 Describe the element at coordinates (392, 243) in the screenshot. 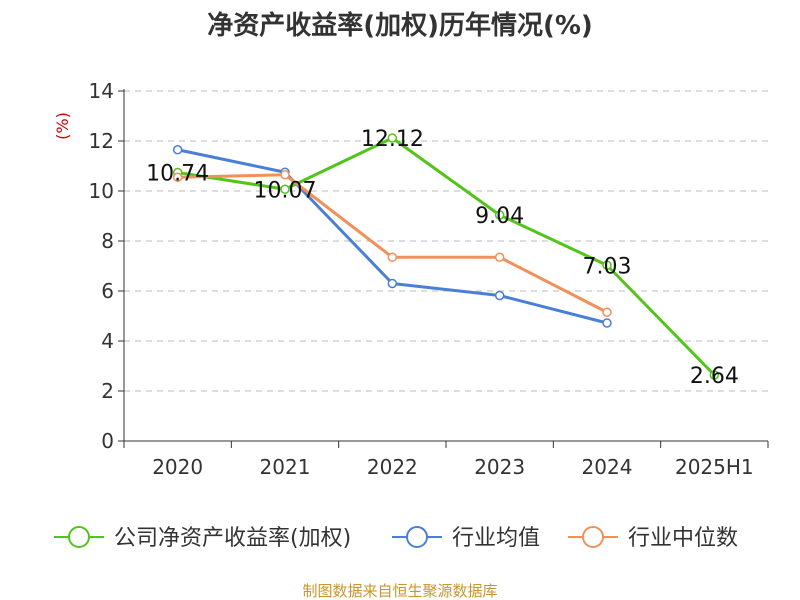

I see `series-line` at that location.